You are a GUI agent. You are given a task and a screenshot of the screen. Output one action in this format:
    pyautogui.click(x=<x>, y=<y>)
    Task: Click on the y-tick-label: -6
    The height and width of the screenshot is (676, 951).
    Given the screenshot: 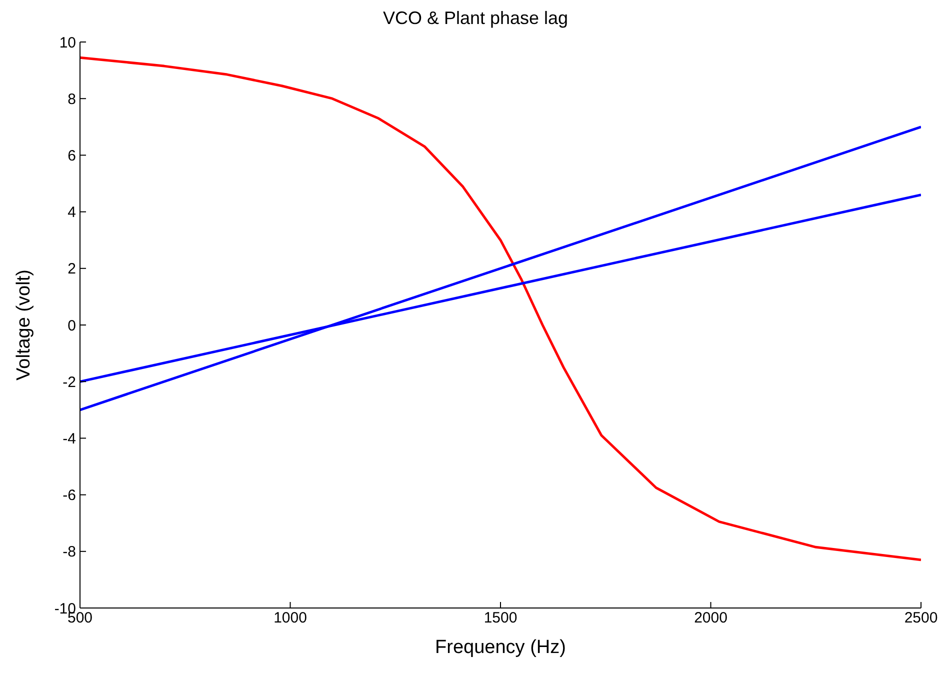 What is the action you would take?
    pyautogui.click(x=69, y=495)
    